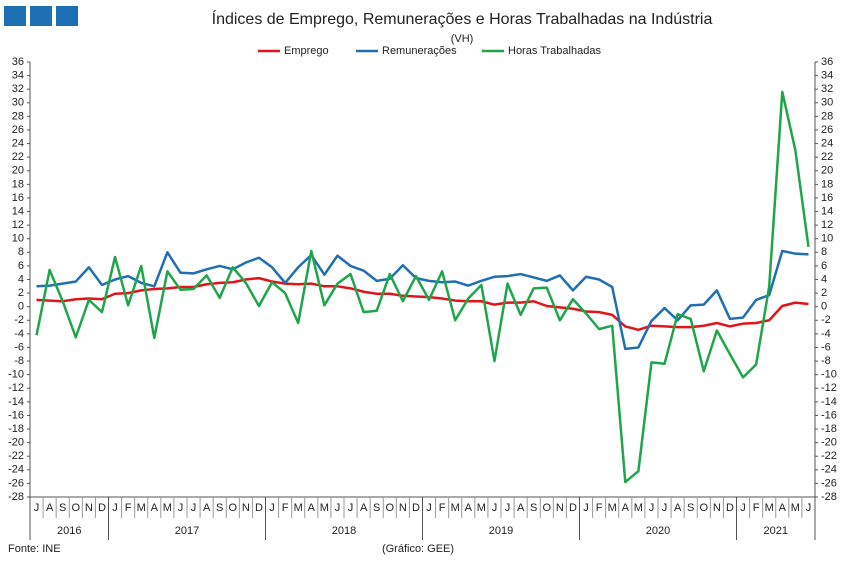  Describe the element at coordinates (827, 198) in the screenshot. I see `y2-tick-label: 16` at that location.